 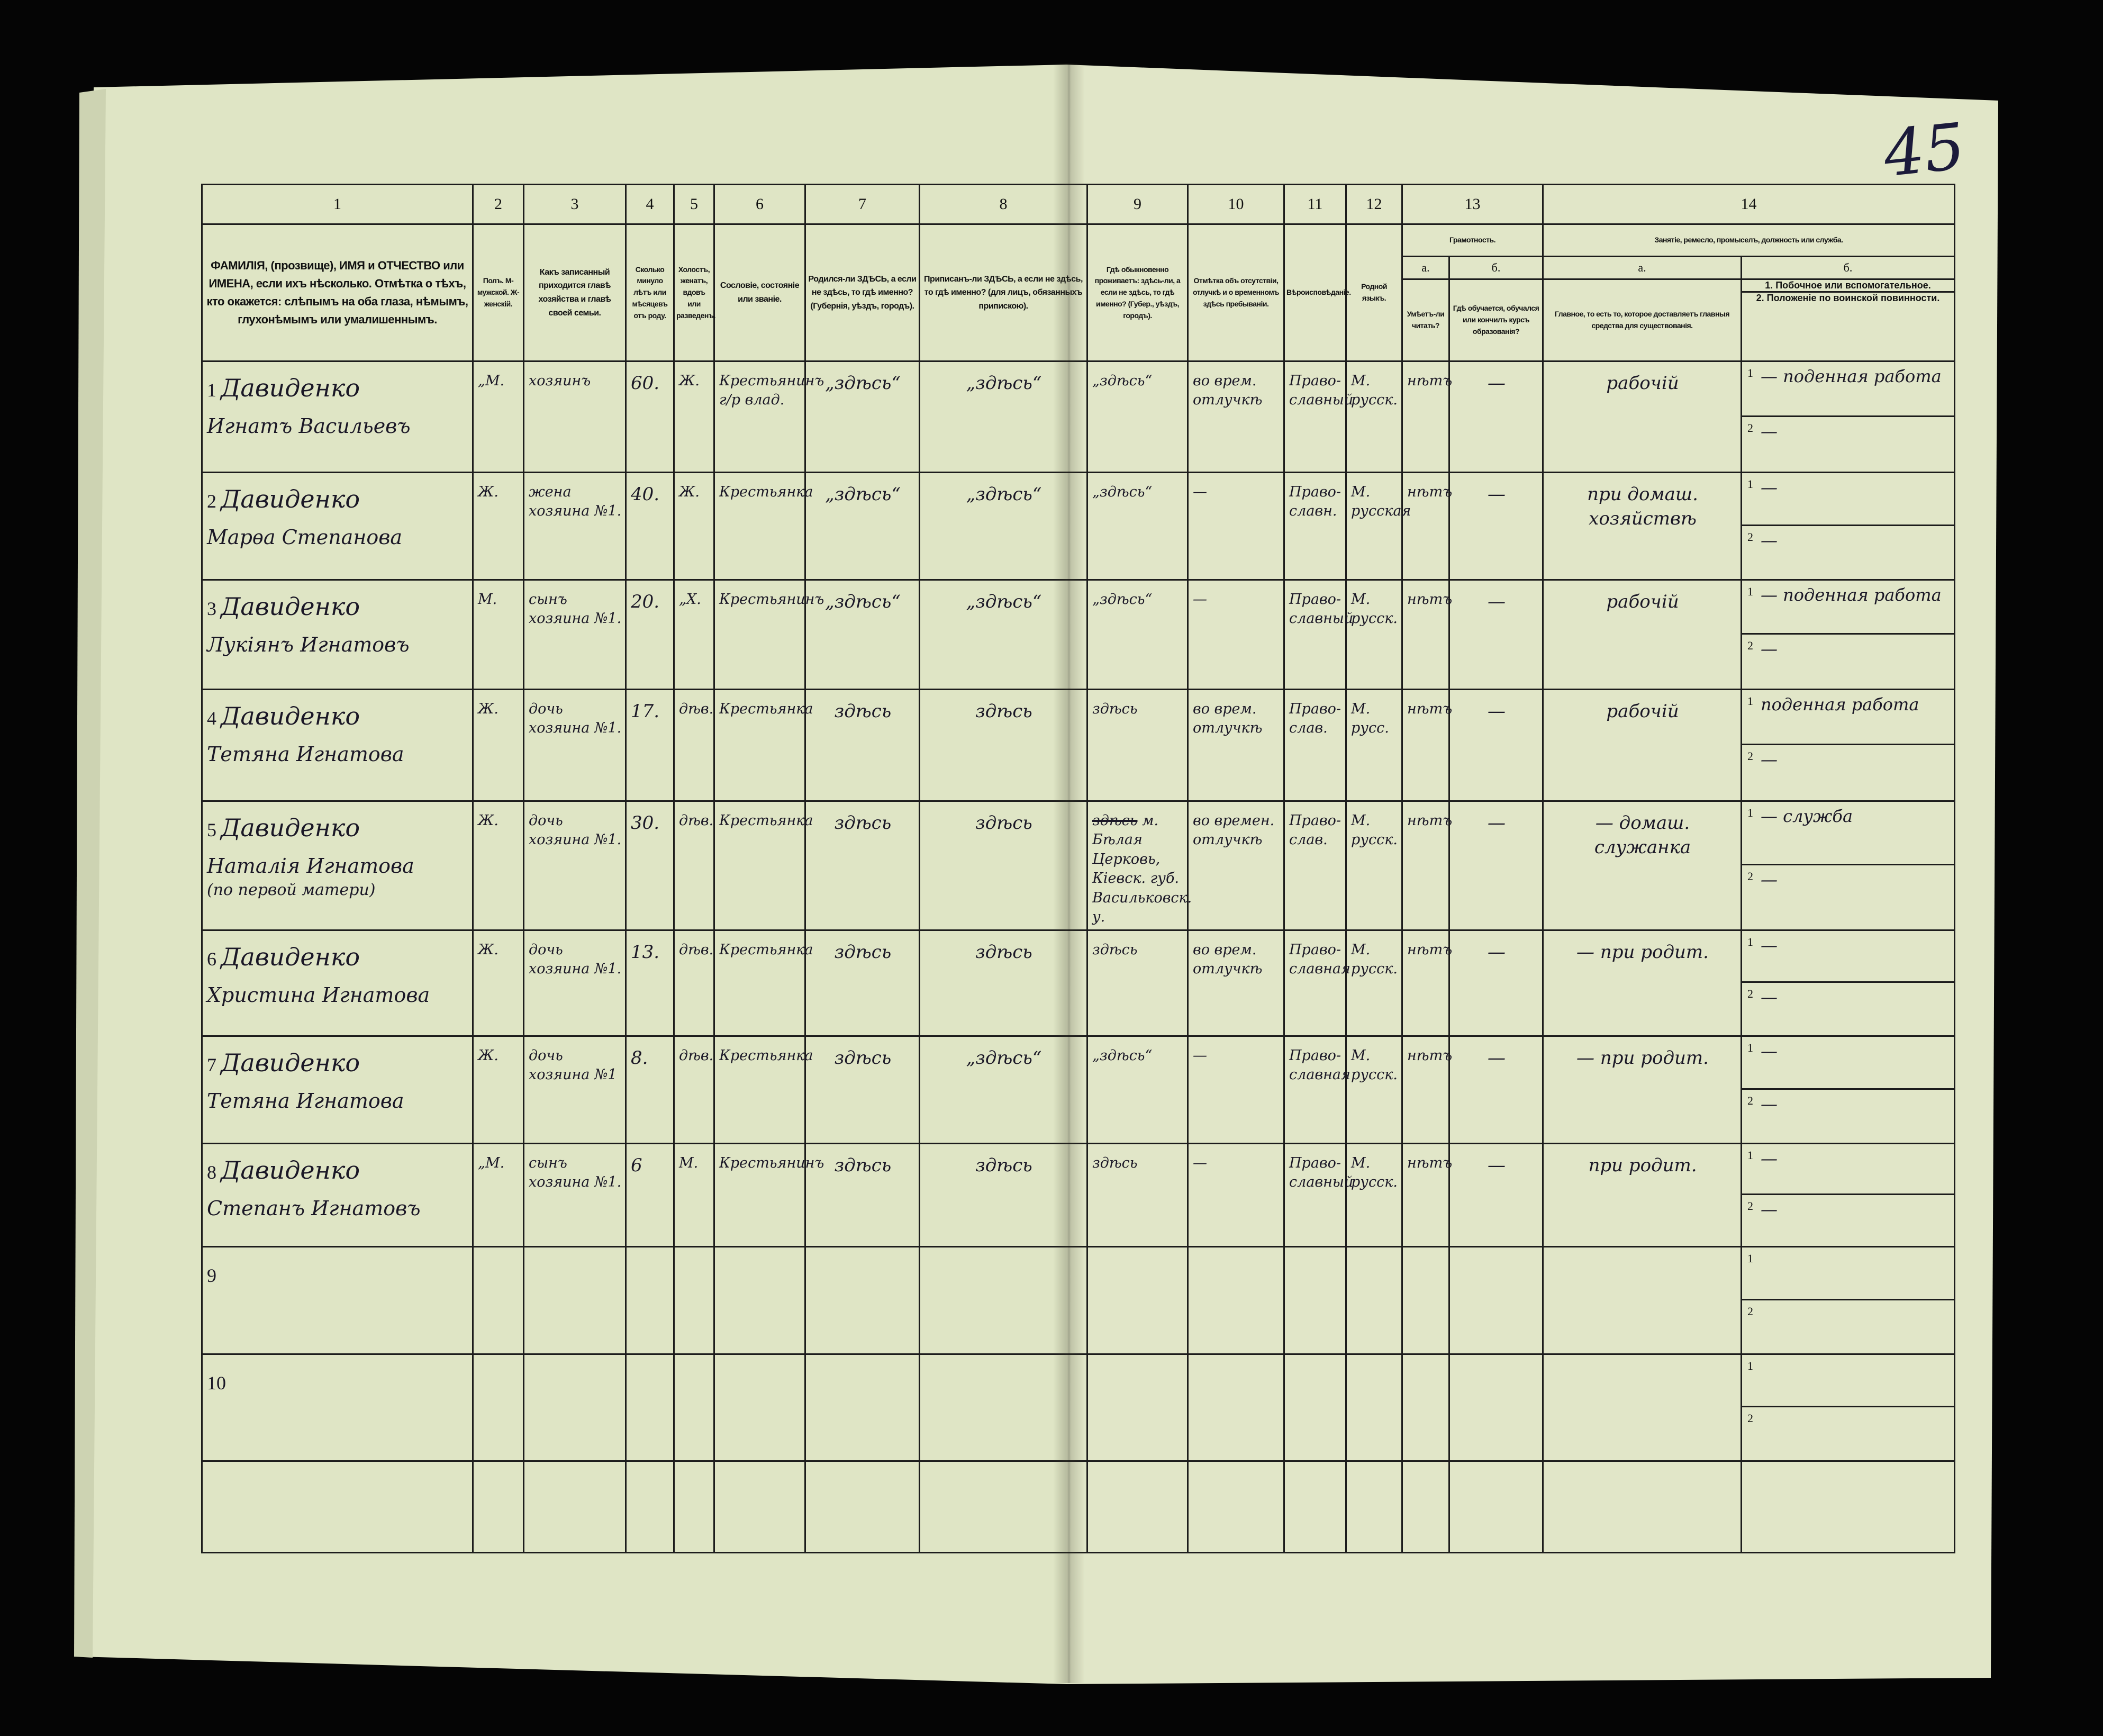 What do you see at coordinates (650, 745) in the screenshot?
I see `age-cell: 17.` at bounding box center [650, 745].